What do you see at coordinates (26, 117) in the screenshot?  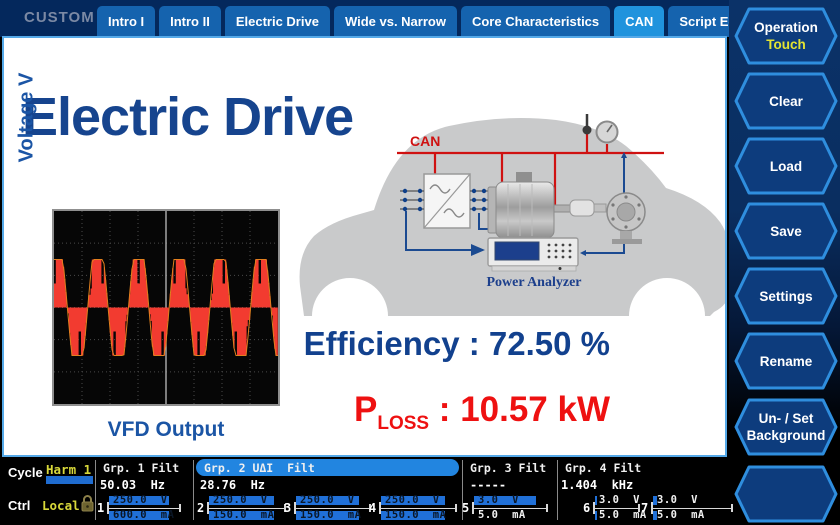 I see `scope-y-label: Voltage V` at bounding box center [26, 117].